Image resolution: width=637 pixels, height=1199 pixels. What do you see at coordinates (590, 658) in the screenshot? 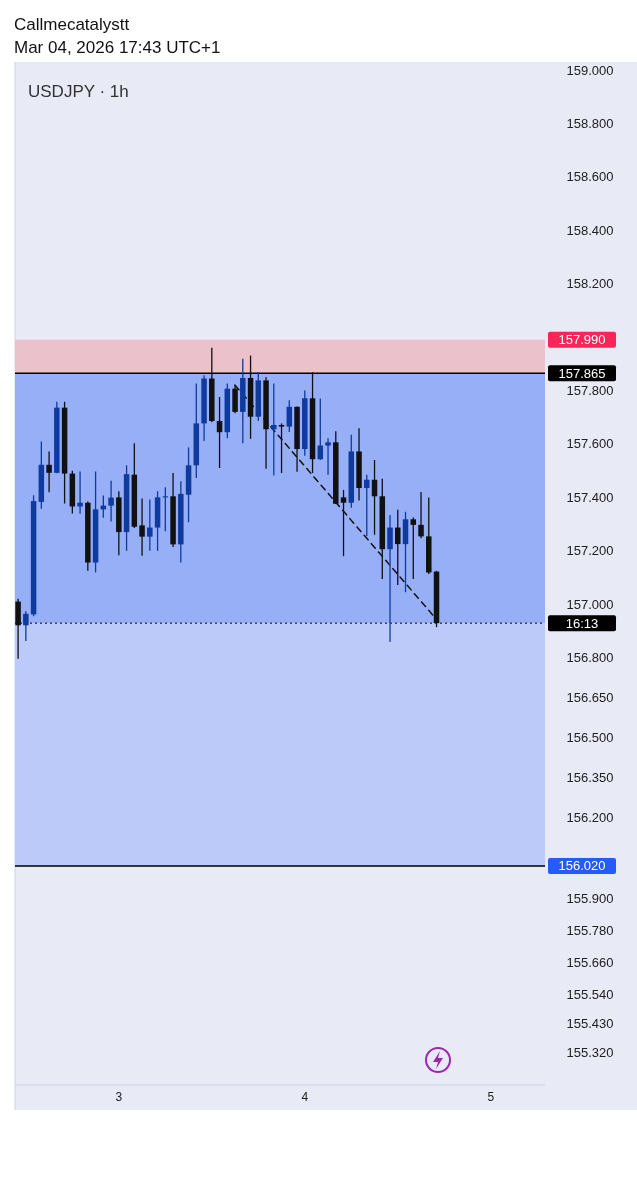
I see `y-tick-label: 156.800` at bounding box center [590, 658].